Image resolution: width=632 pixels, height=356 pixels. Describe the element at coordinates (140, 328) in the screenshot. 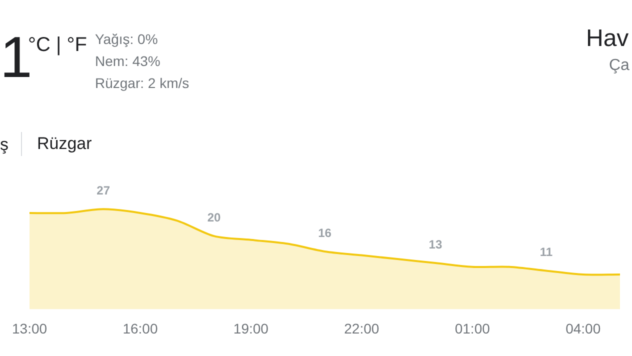

I see `x-tick-label: 16:00` at that location.